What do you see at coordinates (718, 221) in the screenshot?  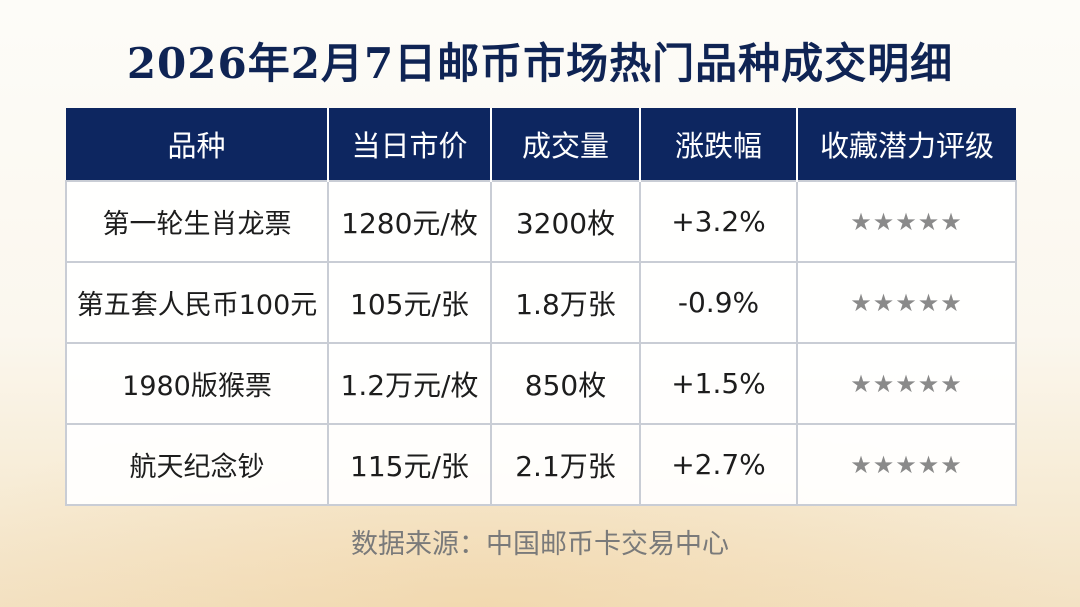 I see `cell-change: +3.2%` at bounding box center [718, 221].